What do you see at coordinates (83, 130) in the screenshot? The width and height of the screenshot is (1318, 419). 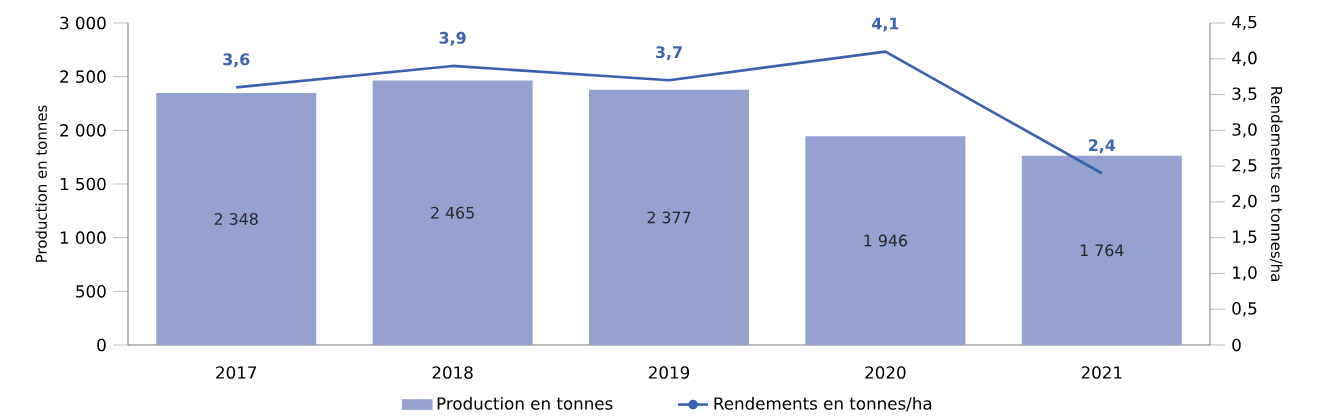 I see `y-tick-label: 2 000` at bounding box center [83, 130].